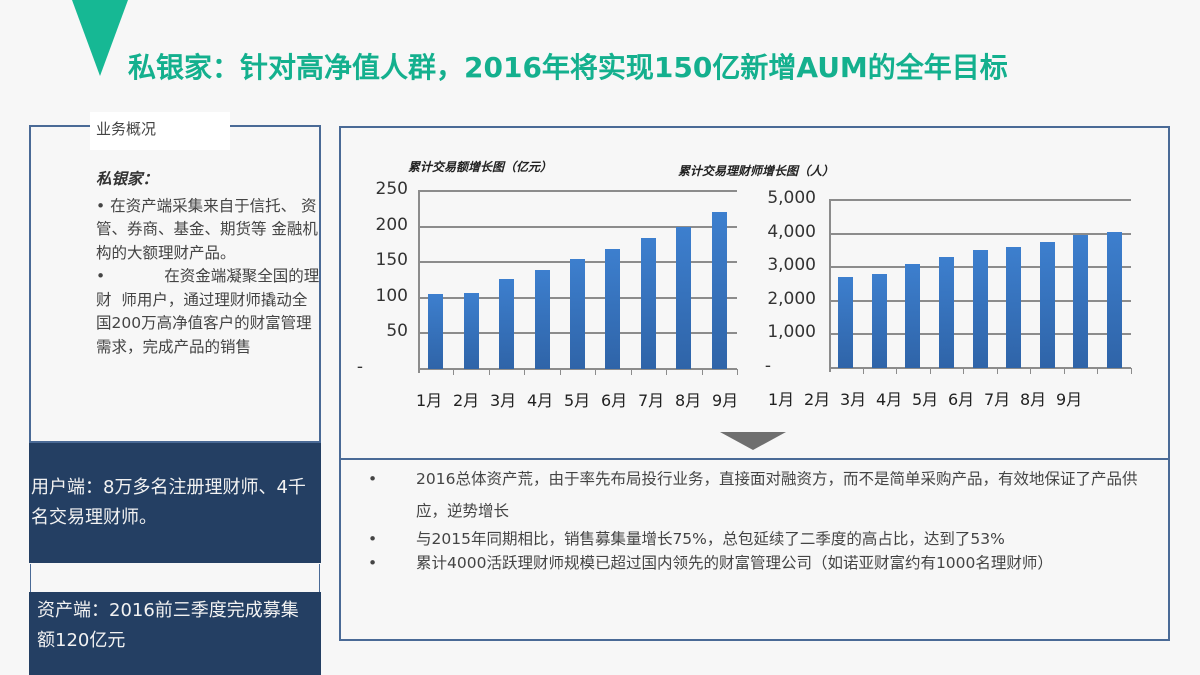  I want to click on spacer, so click(175, 578).